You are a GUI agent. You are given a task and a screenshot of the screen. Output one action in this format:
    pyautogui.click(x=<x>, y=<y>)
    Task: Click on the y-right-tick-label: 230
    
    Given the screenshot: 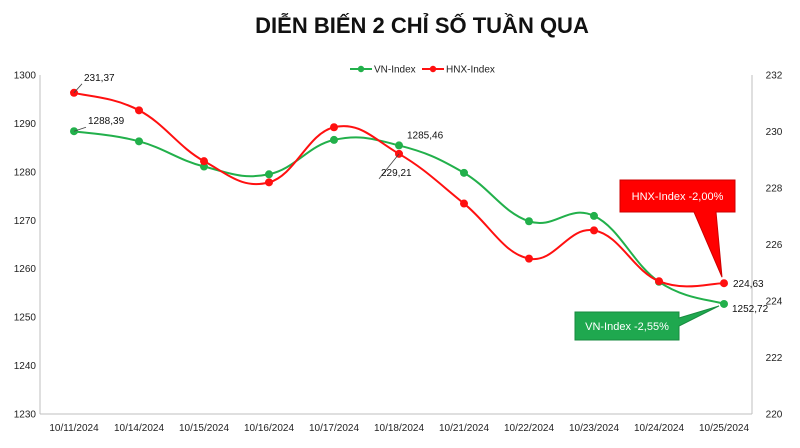 What is the action you would take?
    pyautogui.click(x=774, y=132)
    